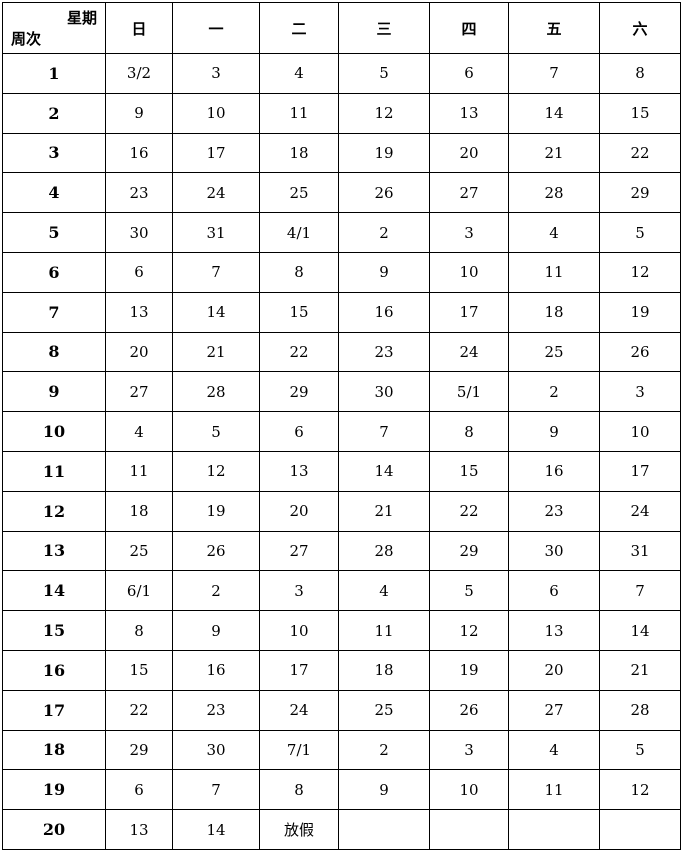 This screenshot has width=681, height=852. What do you see at coordinates (54, 392) in the screenshot?
I see `week-number-cell: 9` at bounding box center [54, 392].